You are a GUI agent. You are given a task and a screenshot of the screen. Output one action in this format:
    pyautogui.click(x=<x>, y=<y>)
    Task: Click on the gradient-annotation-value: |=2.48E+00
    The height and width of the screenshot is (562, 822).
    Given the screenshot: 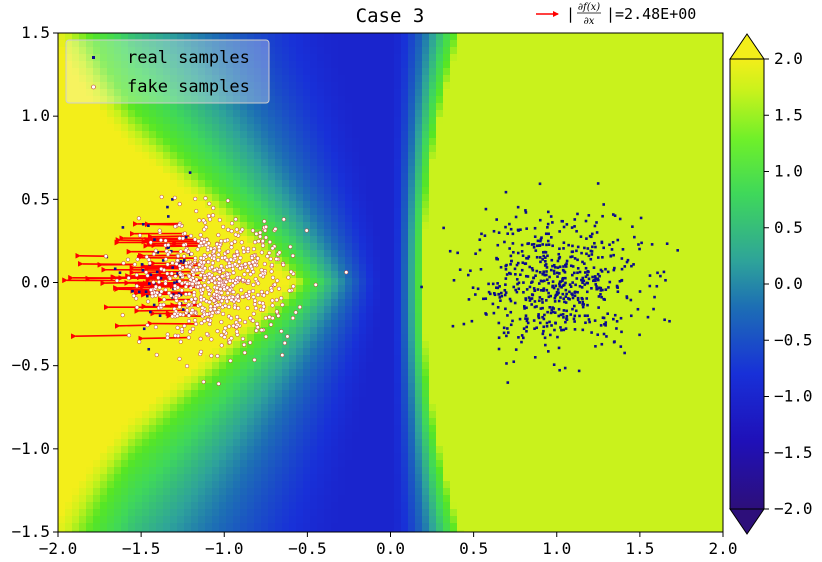 What is the action you would take?
    pyautogui.click(x=651, y=14)
    